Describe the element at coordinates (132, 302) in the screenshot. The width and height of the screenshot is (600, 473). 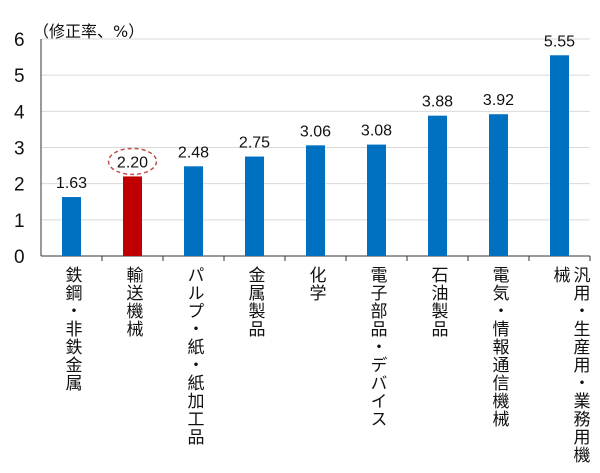
I see `category-label: 輸送機械` at that location.